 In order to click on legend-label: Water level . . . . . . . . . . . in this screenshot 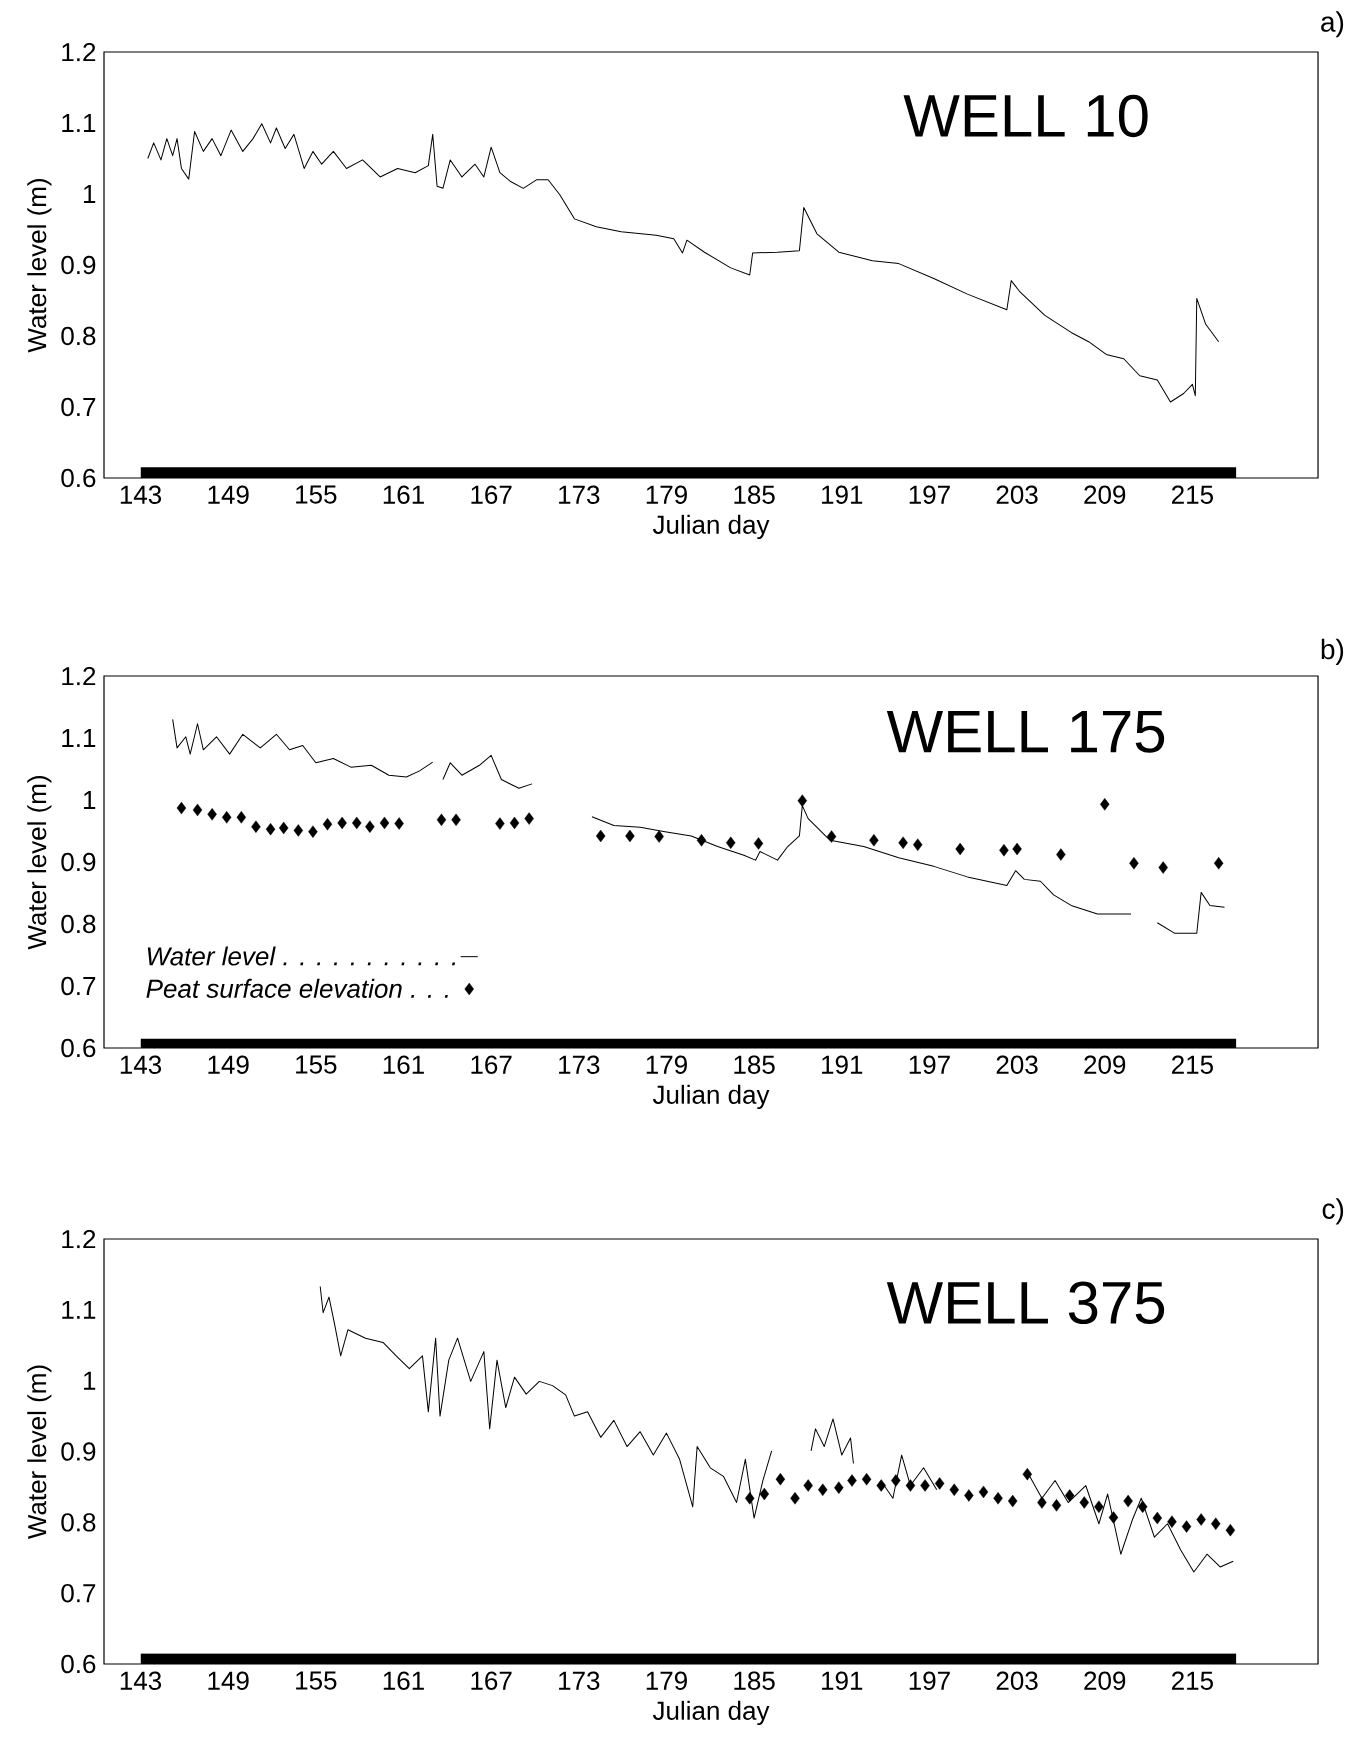, I will do `click(301, 956)`.